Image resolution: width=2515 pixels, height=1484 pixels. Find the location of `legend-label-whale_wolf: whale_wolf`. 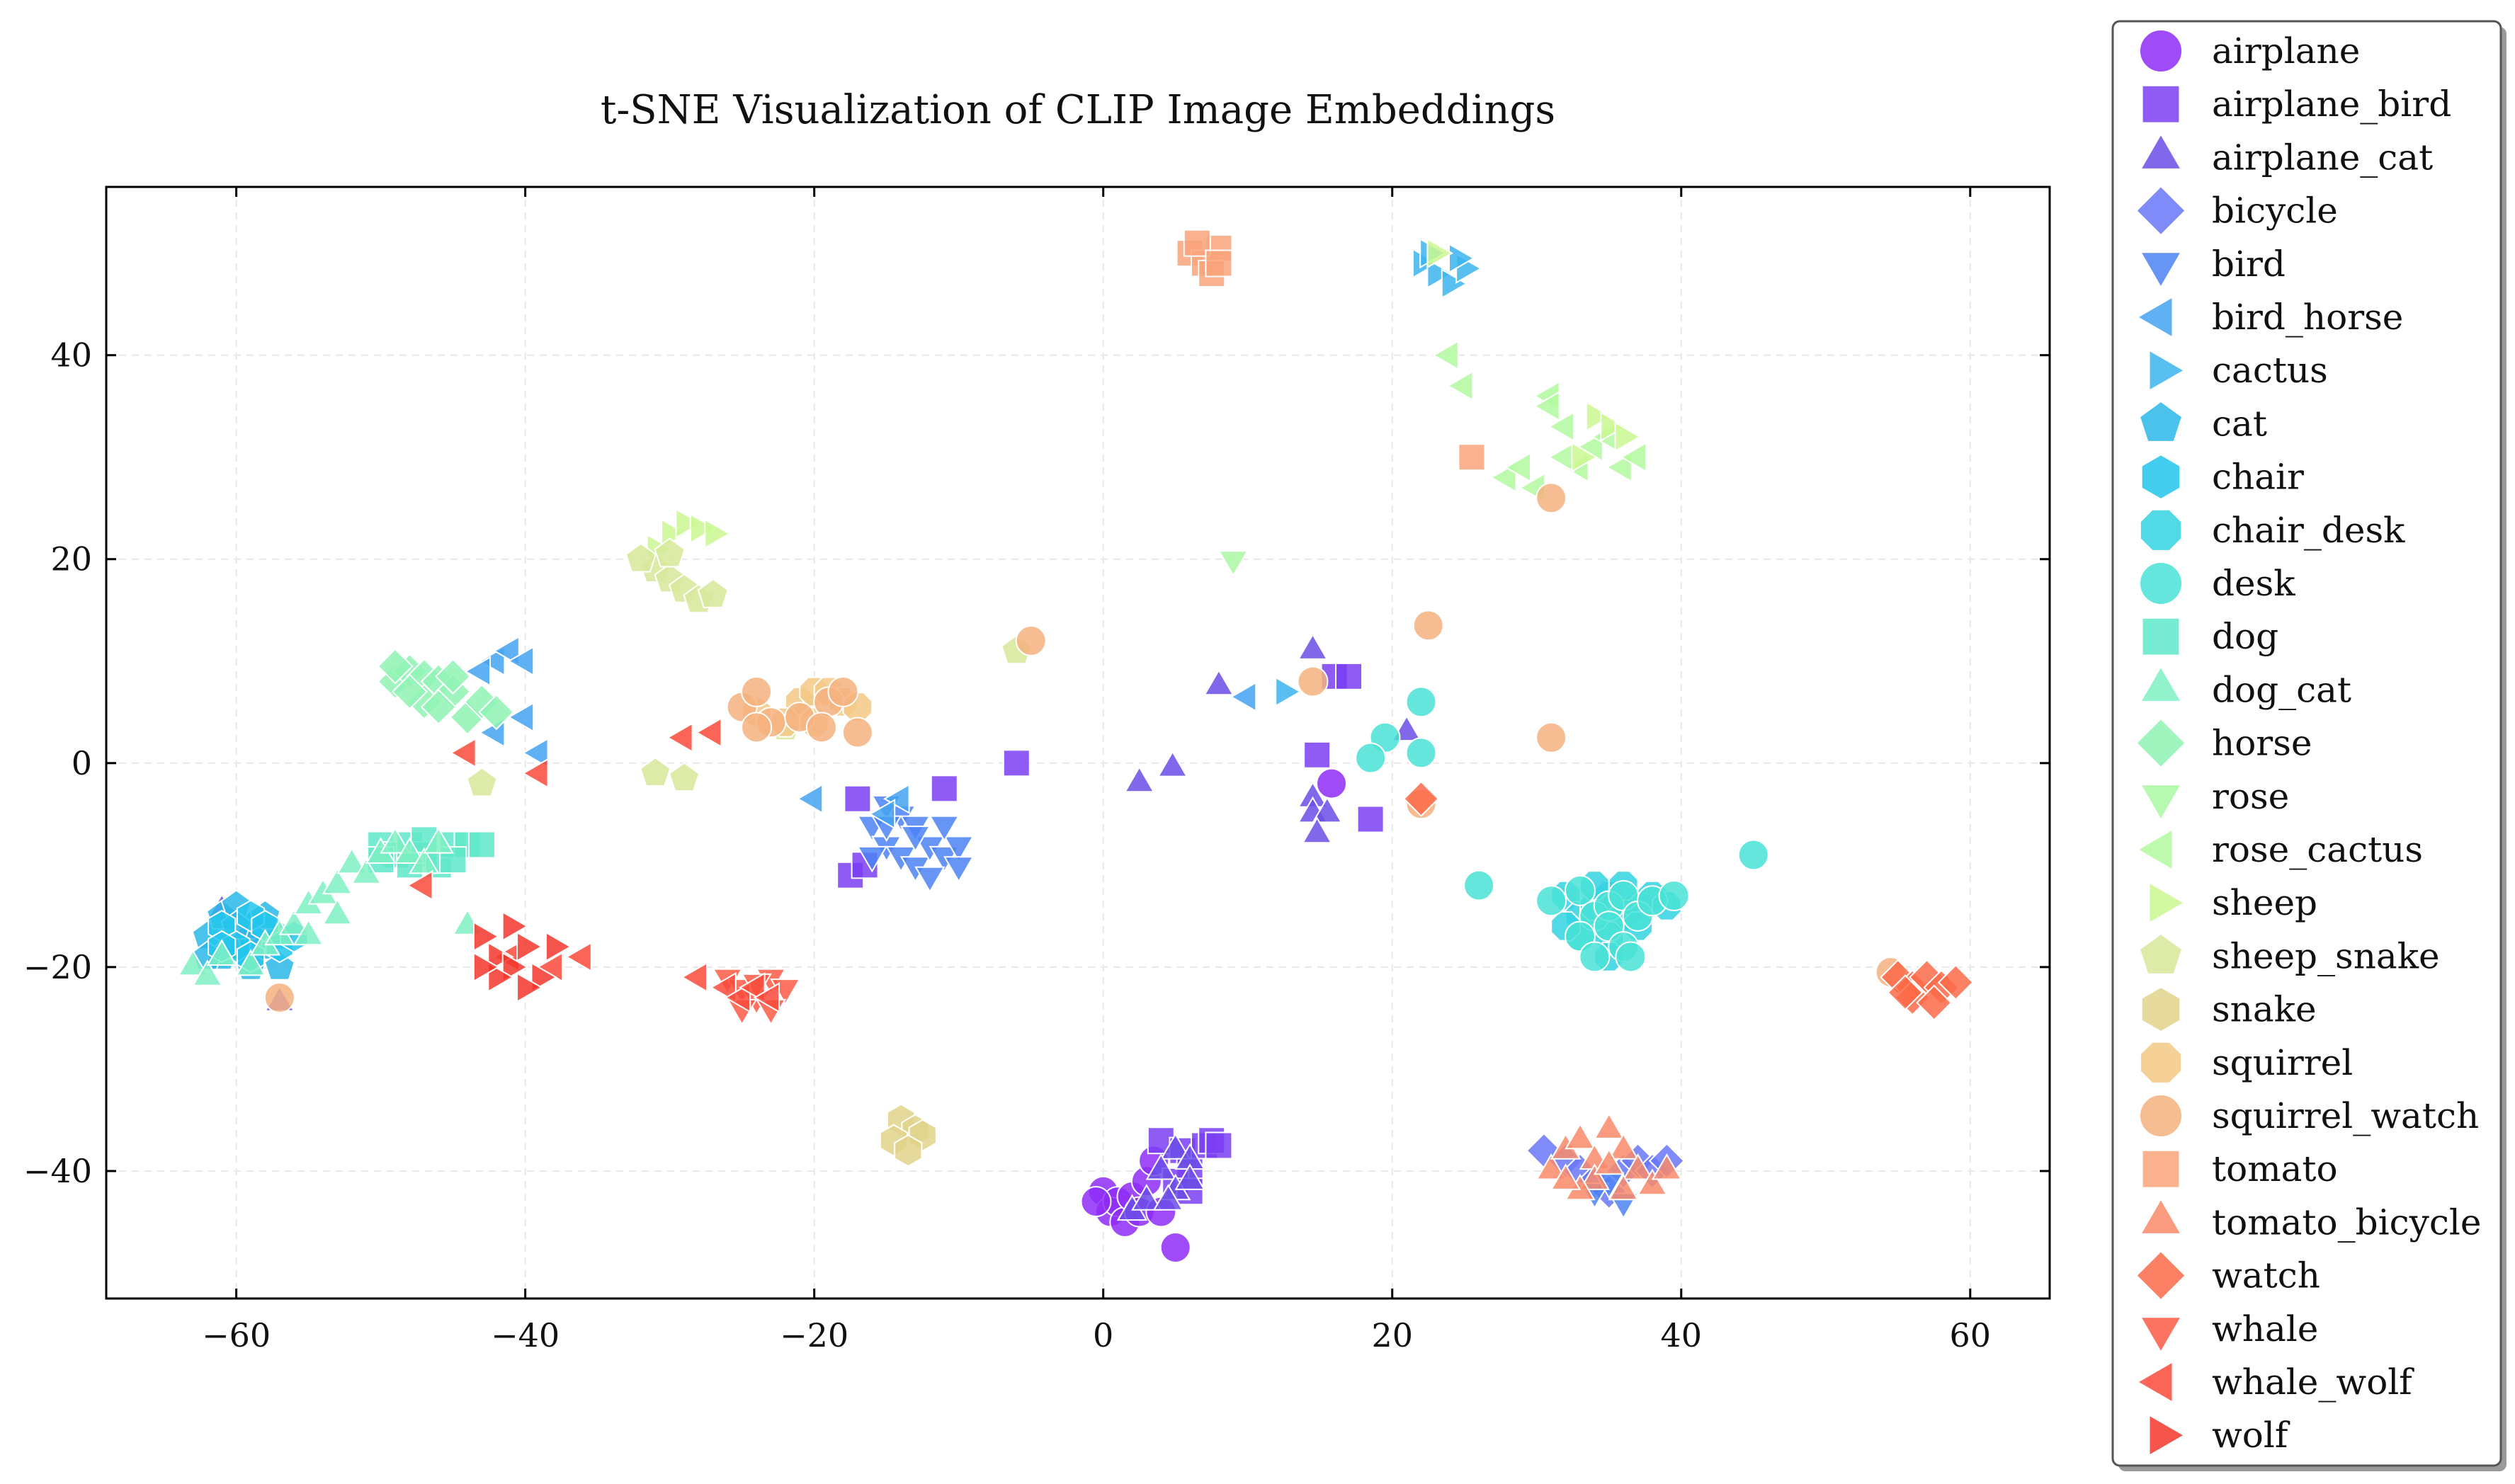

legend-label-whale_wolf: whale_wolf is located at coordinates (2313, 1382).